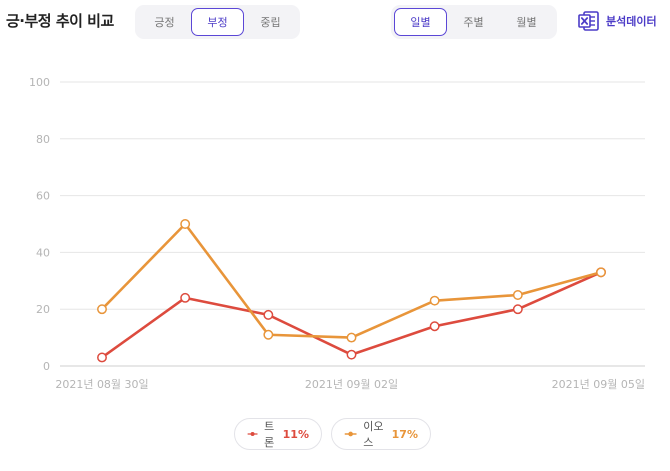 The image size is (670, 471). I want to click on x-tick-label: 2021년 09월 05일, so click(598, 384).